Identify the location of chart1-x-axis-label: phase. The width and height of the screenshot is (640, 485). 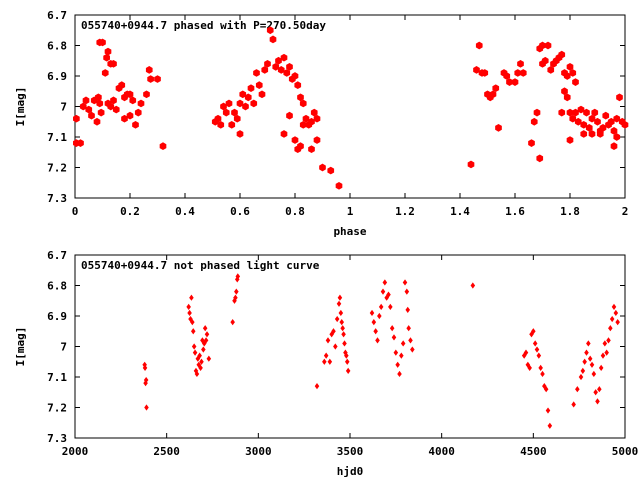
(349, 231).